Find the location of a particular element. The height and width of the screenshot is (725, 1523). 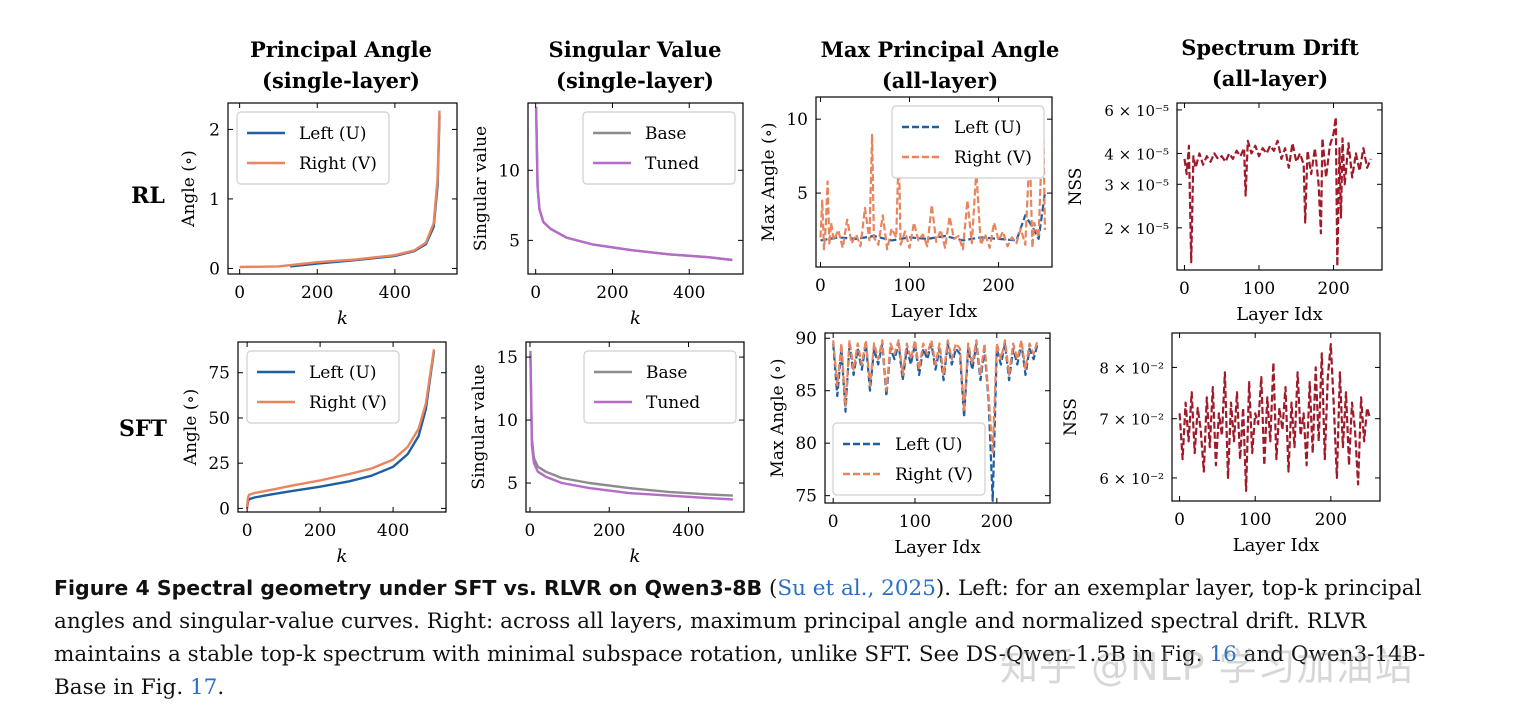

sft-singular-value-legend: Base Tuned is located at coordinates (660, 387).